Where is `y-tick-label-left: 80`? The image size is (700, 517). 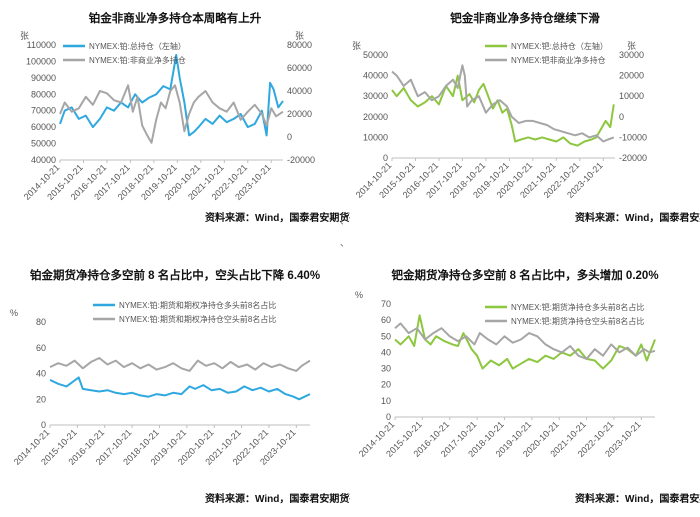 y-tick-label-left: 80 is located at coordinates (41, 322).